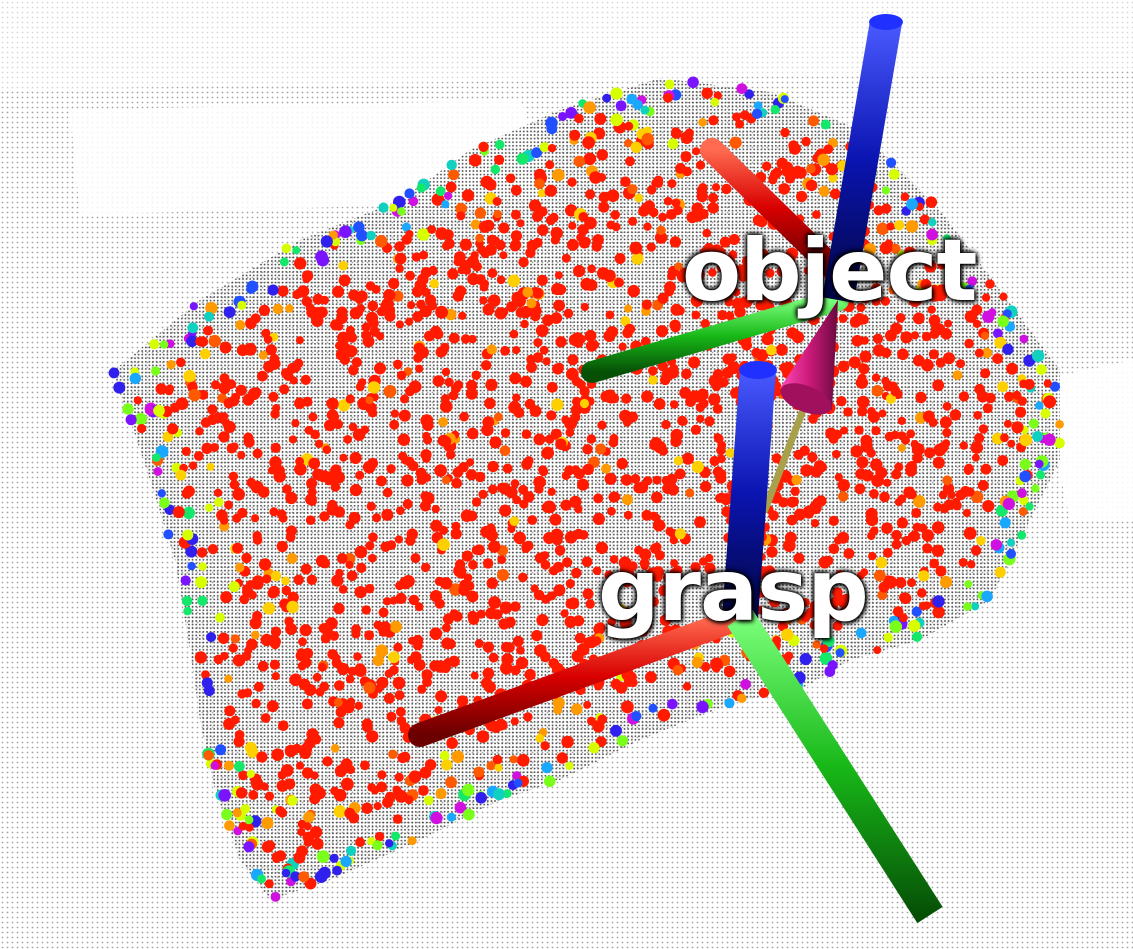  I want to click on grasp-x-axis, so click(580, 676).